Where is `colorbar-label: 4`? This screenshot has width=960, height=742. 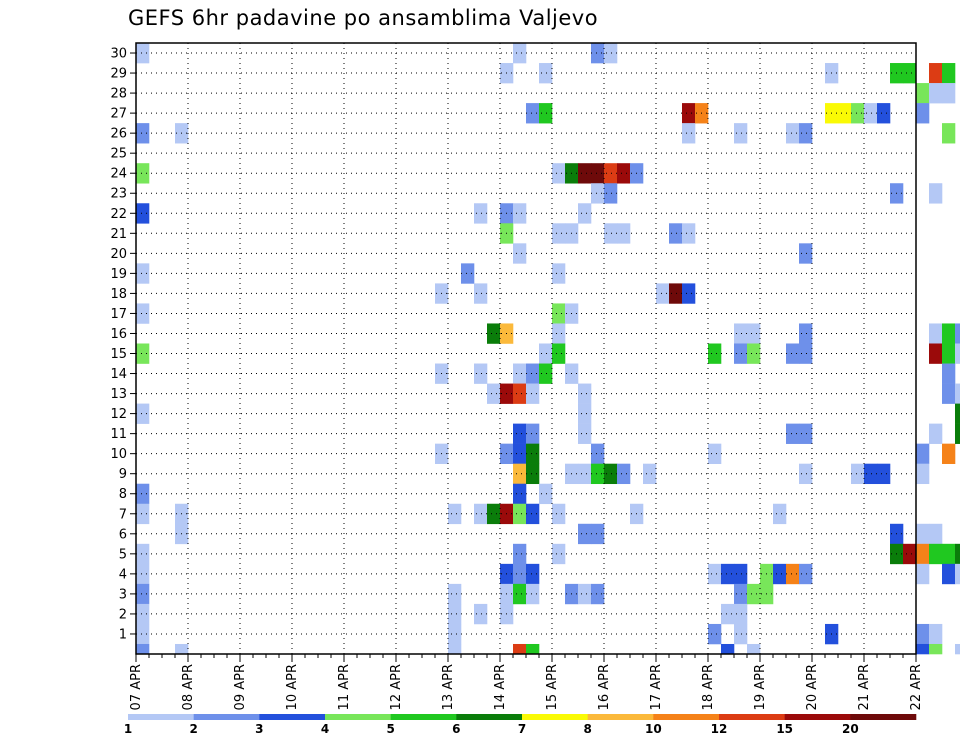 colorbar-label: 4 is located at coordinates (325, 729).